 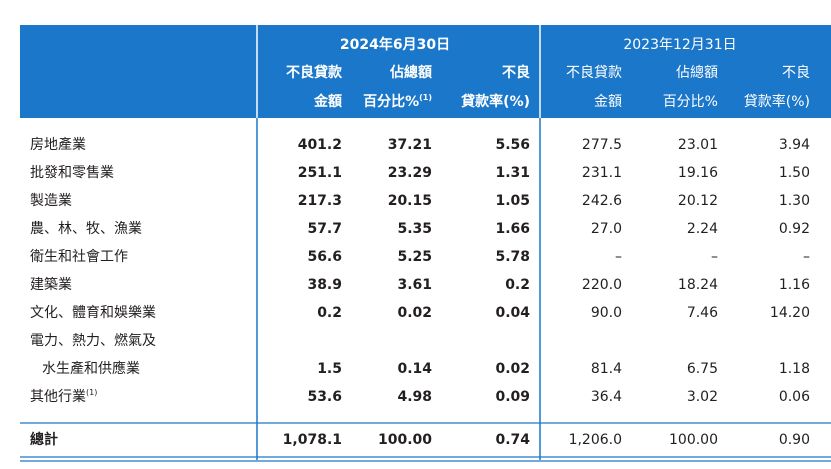 I want to click on row-label-text: 製造業, so click(x=51, y=201).